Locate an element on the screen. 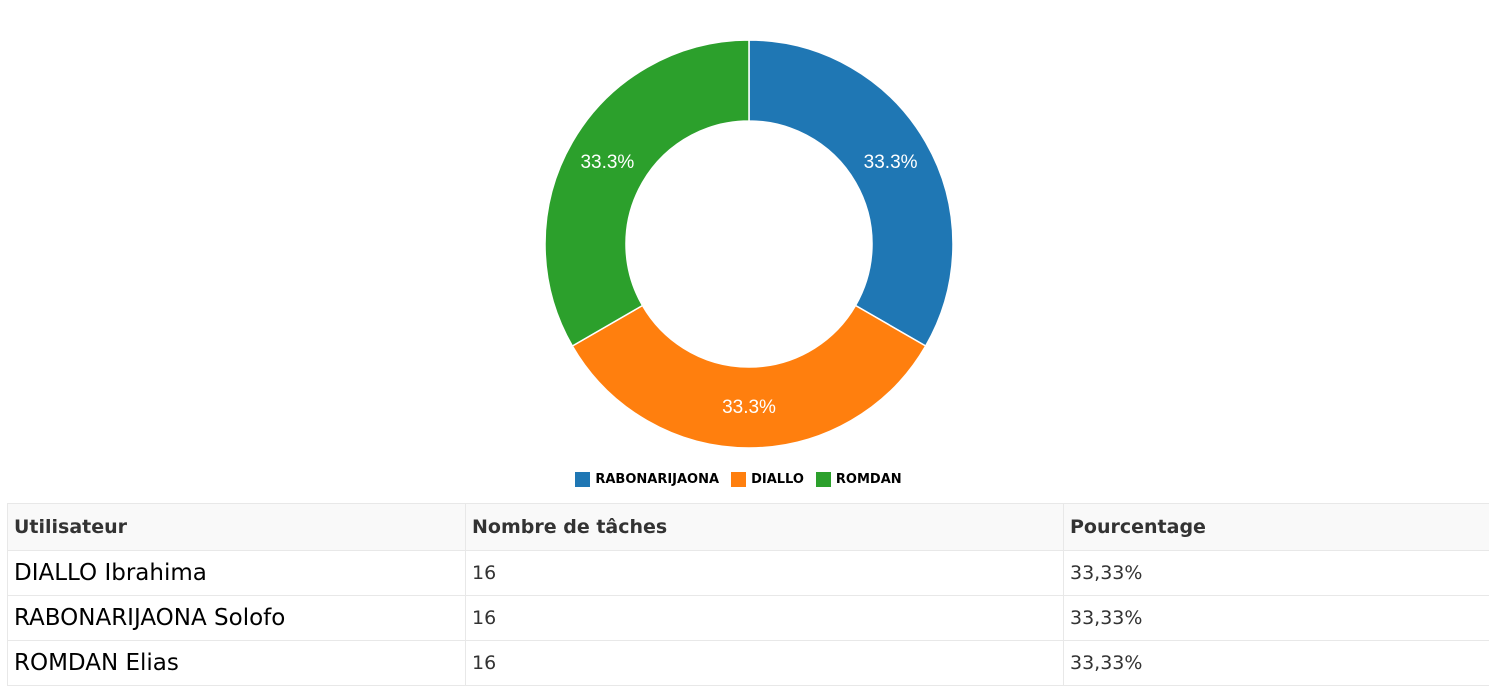 This screenshot has height=693, width=1489. table-header-row: Utilisateur Nombre de tâches Pourcentage is located at coordinates (748, 527).